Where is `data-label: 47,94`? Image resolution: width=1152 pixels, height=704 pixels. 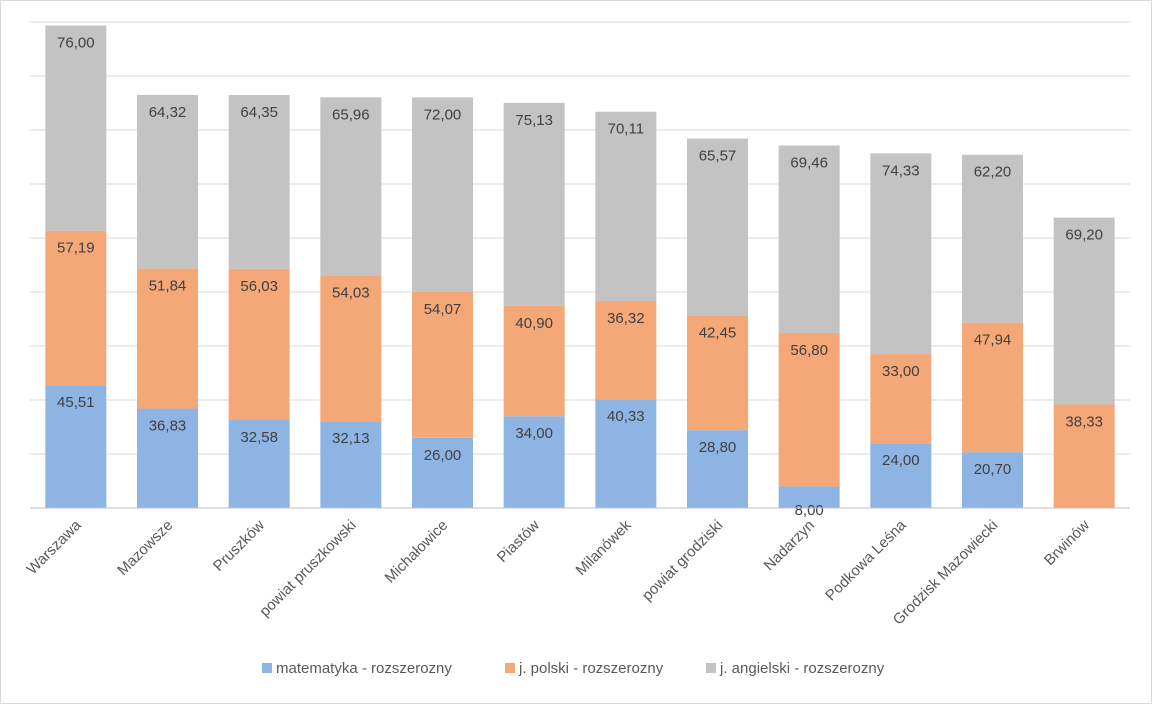
data-label: 47,94 is located at coordinates (993, 340).